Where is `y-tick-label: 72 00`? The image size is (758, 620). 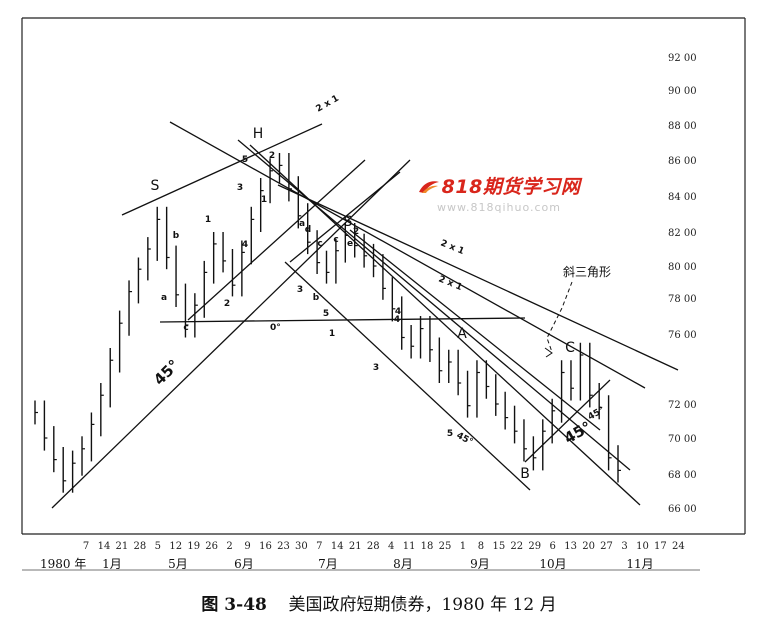 y-tick-label: 72 00 is located at coordinates (682, 405).